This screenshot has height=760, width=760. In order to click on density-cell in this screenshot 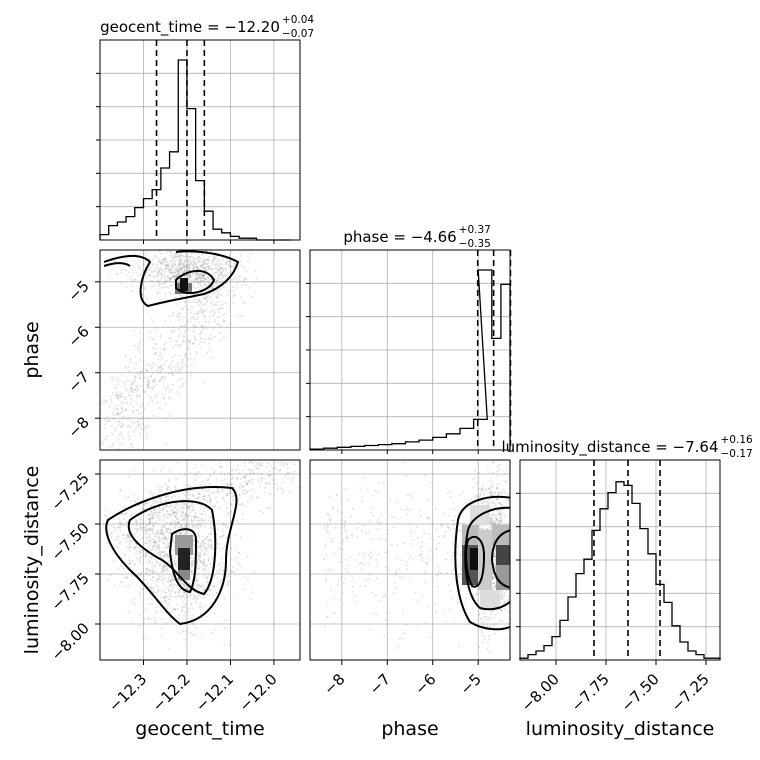, I will do `click(475, 559)`.